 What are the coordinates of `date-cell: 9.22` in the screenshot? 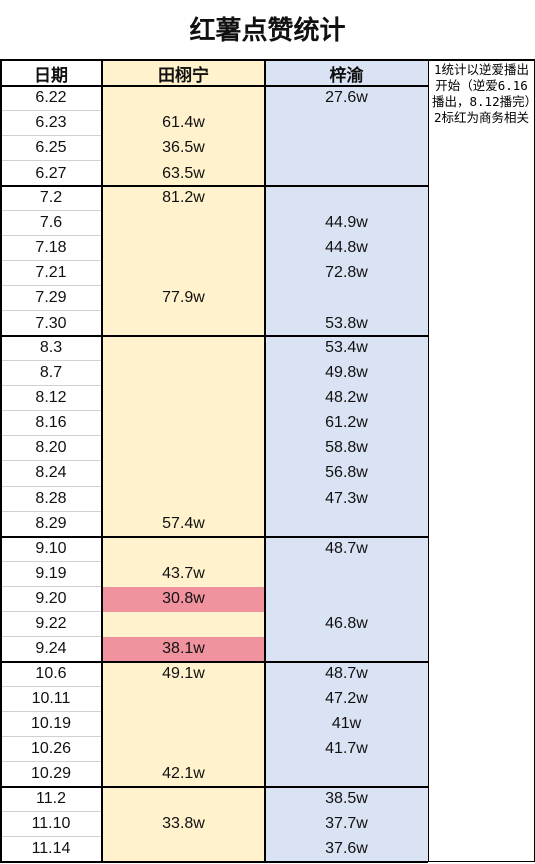 It's located at (51, 624).